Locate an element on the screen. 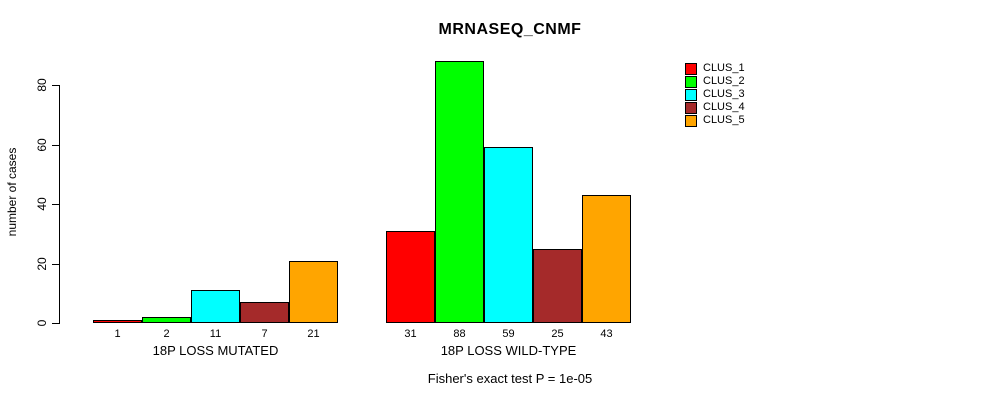 This screenshot has width=990, height=400. legend-entry-clus_5: CLUS_5 is located at coordinates (715, 120).